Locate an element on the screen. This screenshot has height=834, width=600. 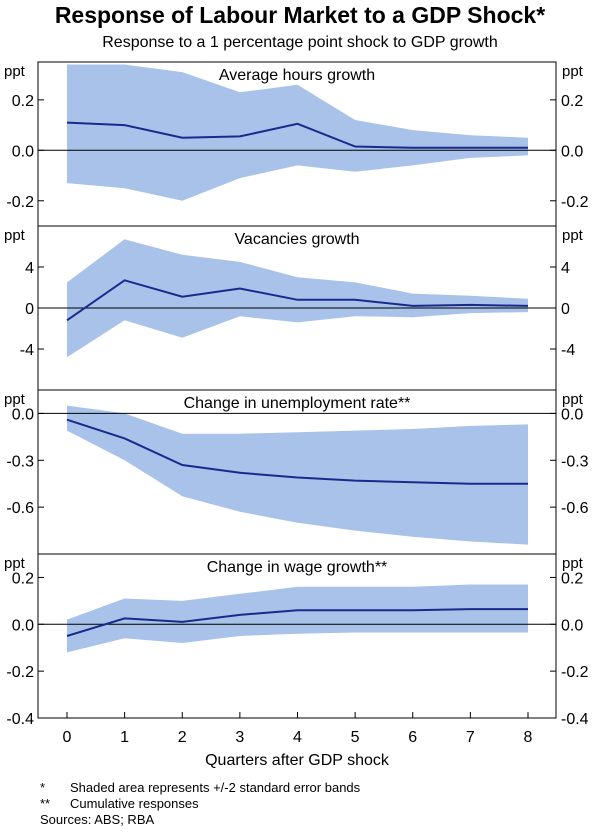
x-tick-label: 0 is located at coordinates (67, 737).